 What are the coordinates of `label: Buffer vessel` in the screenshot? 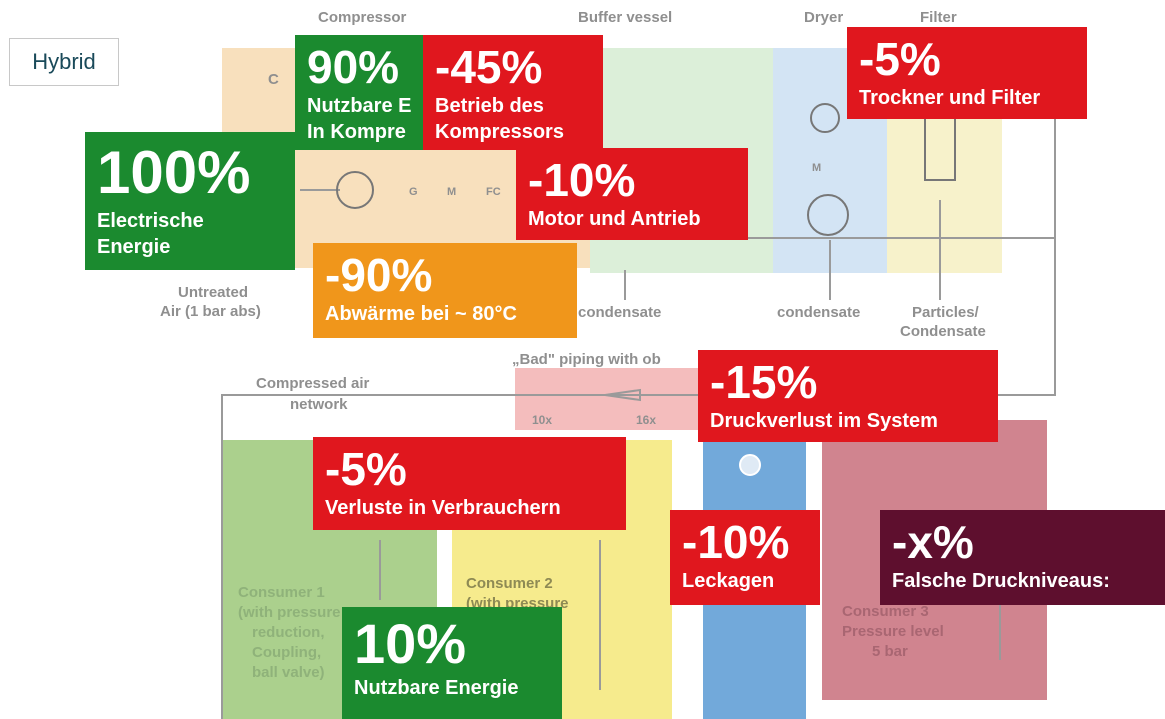 It's located at (625, 17).